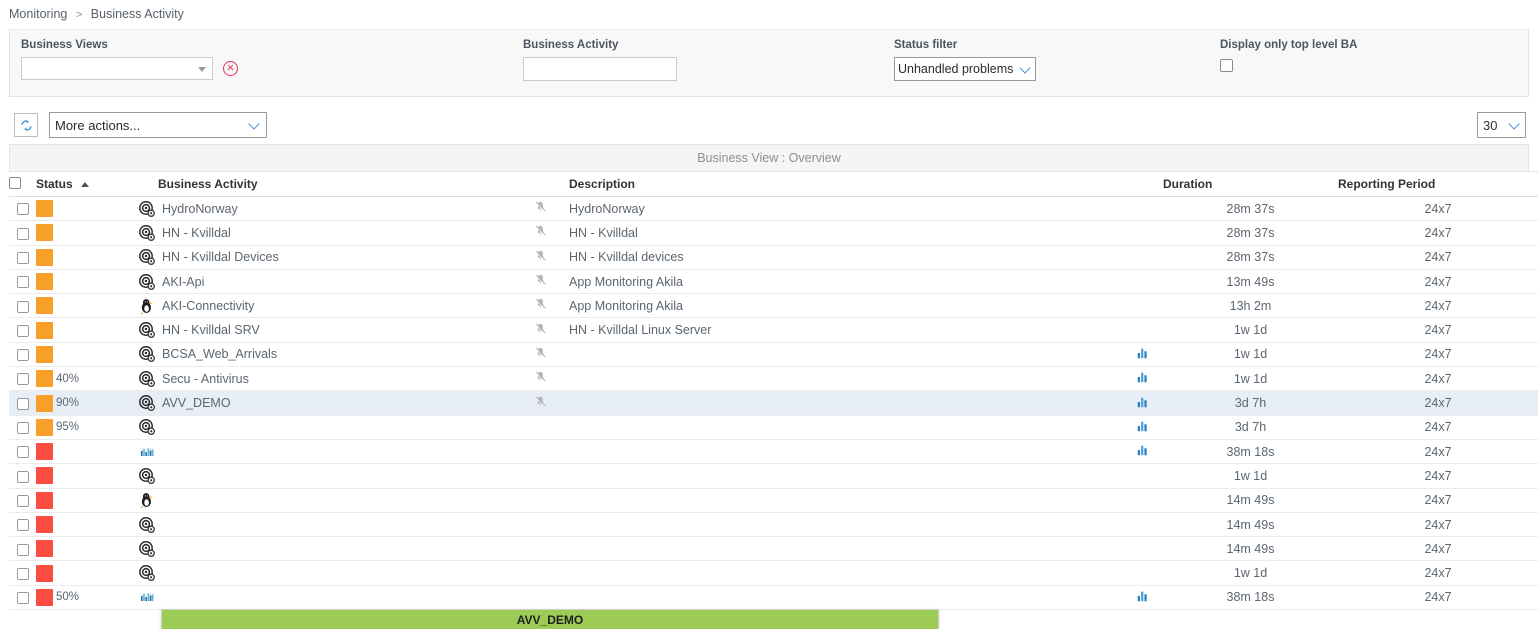  What do you see at coordinates (1226, 65) in the screenshot?
I see `top-level-checkbox` at bounding box center [1226, 65].